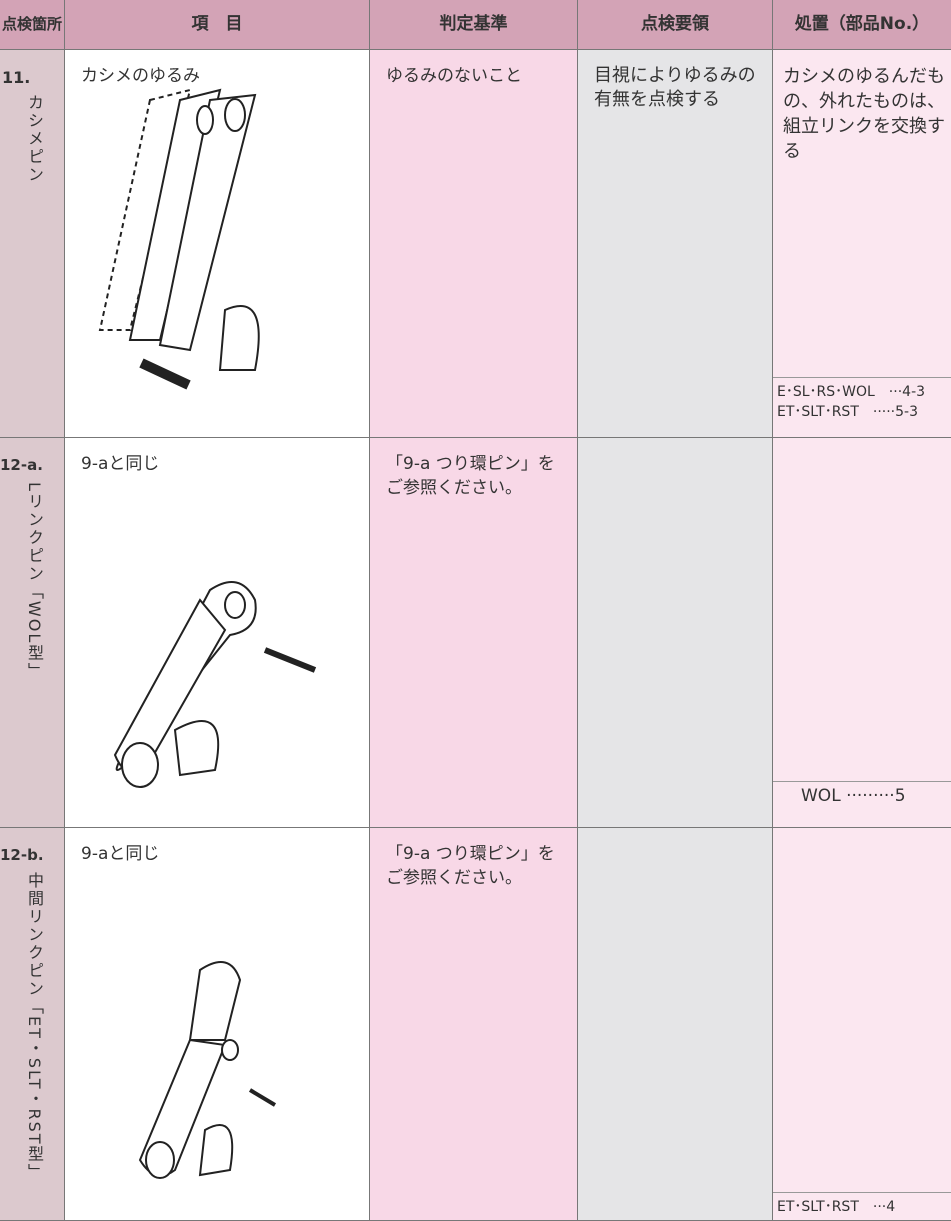 The height and width of the screenshot is (1221, 951). I want to click on parts-line: E･SL･RS･WOL ···4-3, so click(851, 392).